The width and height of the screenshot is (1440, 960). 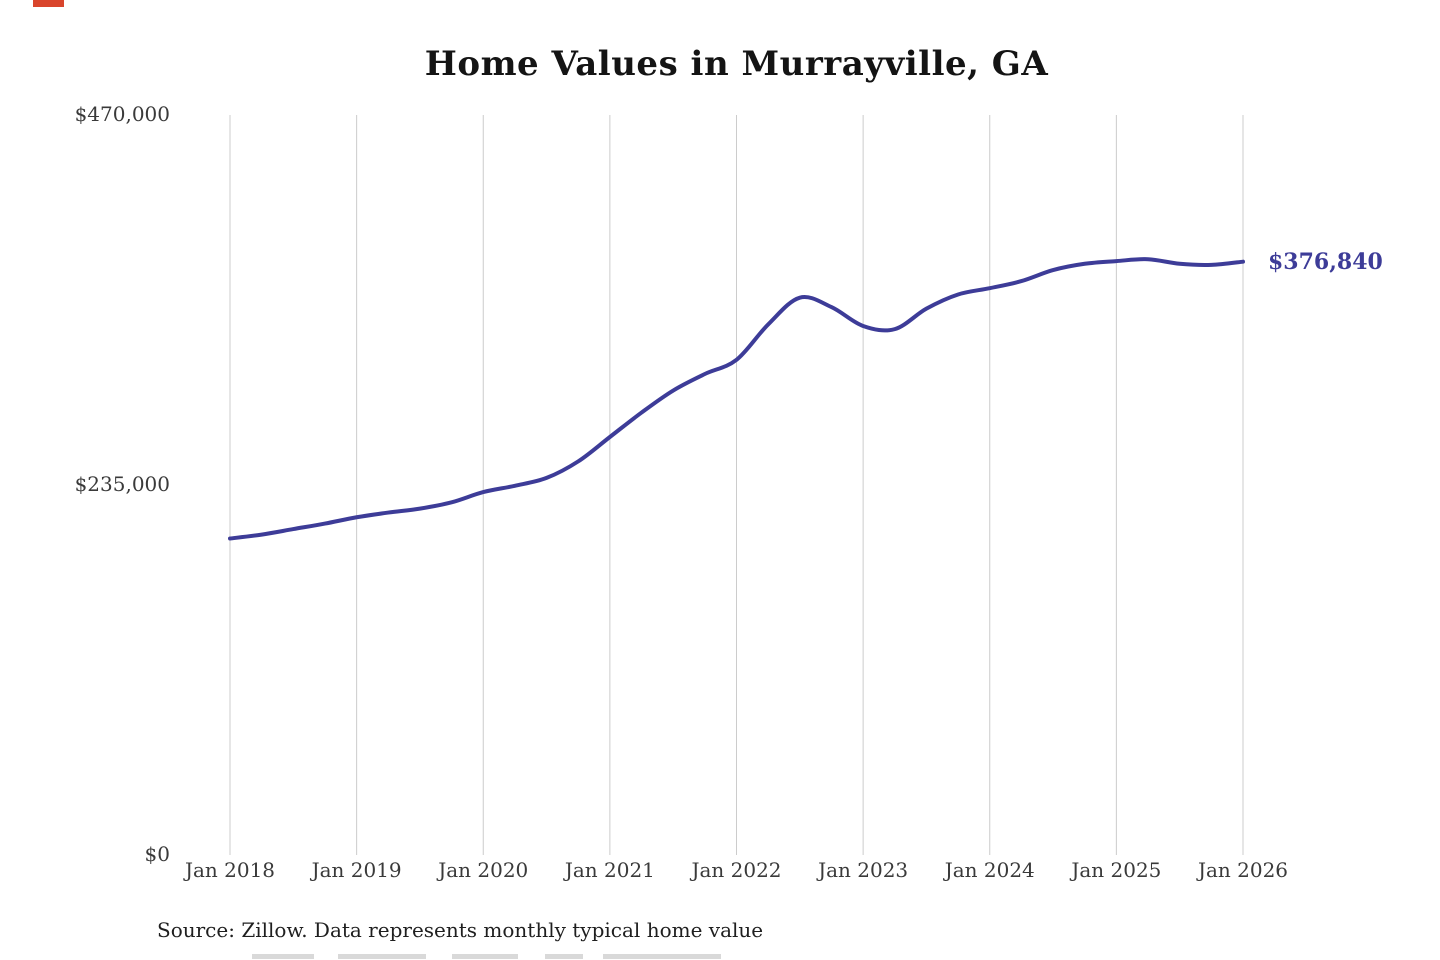 What do you see at coordinates (863, 870) in the screenshot?
I see `x-tick-label: Jan 2023` at bounding box center [863, 870].